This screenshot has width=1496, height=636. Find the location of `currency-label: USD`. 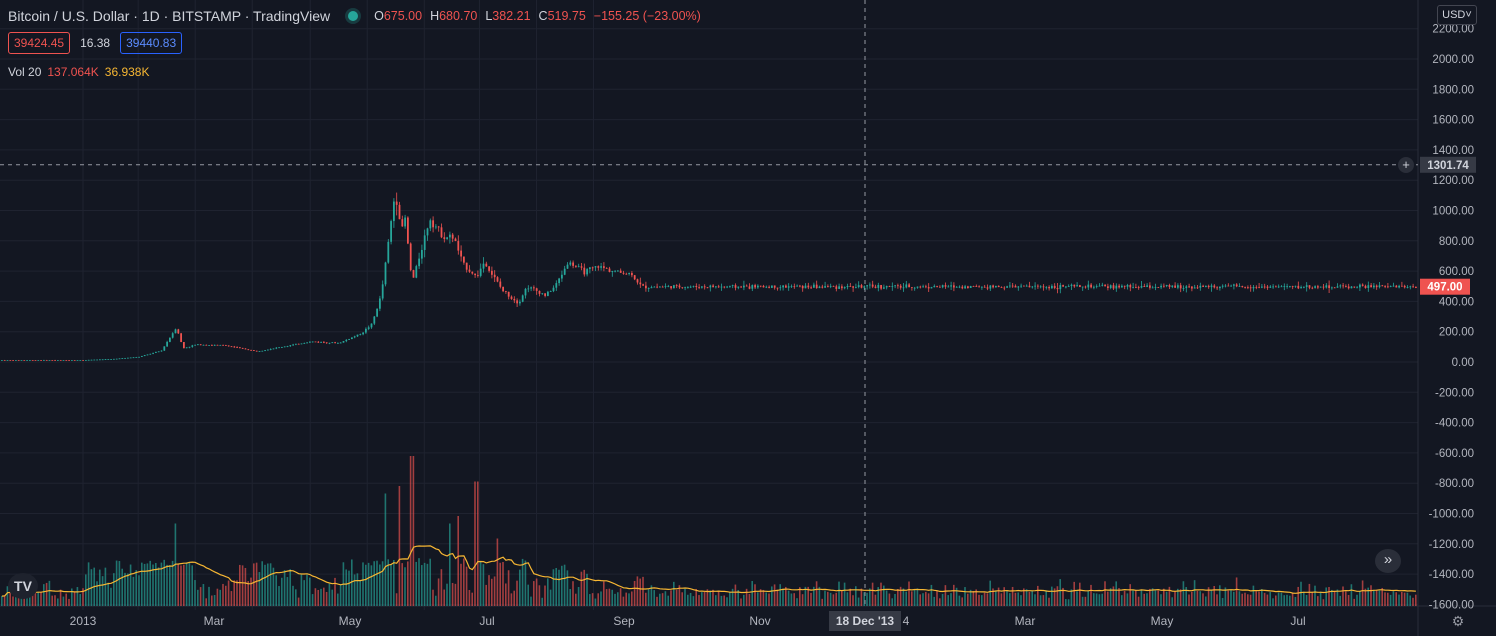

currency-label: USD is located at coordinates (1454, 15).